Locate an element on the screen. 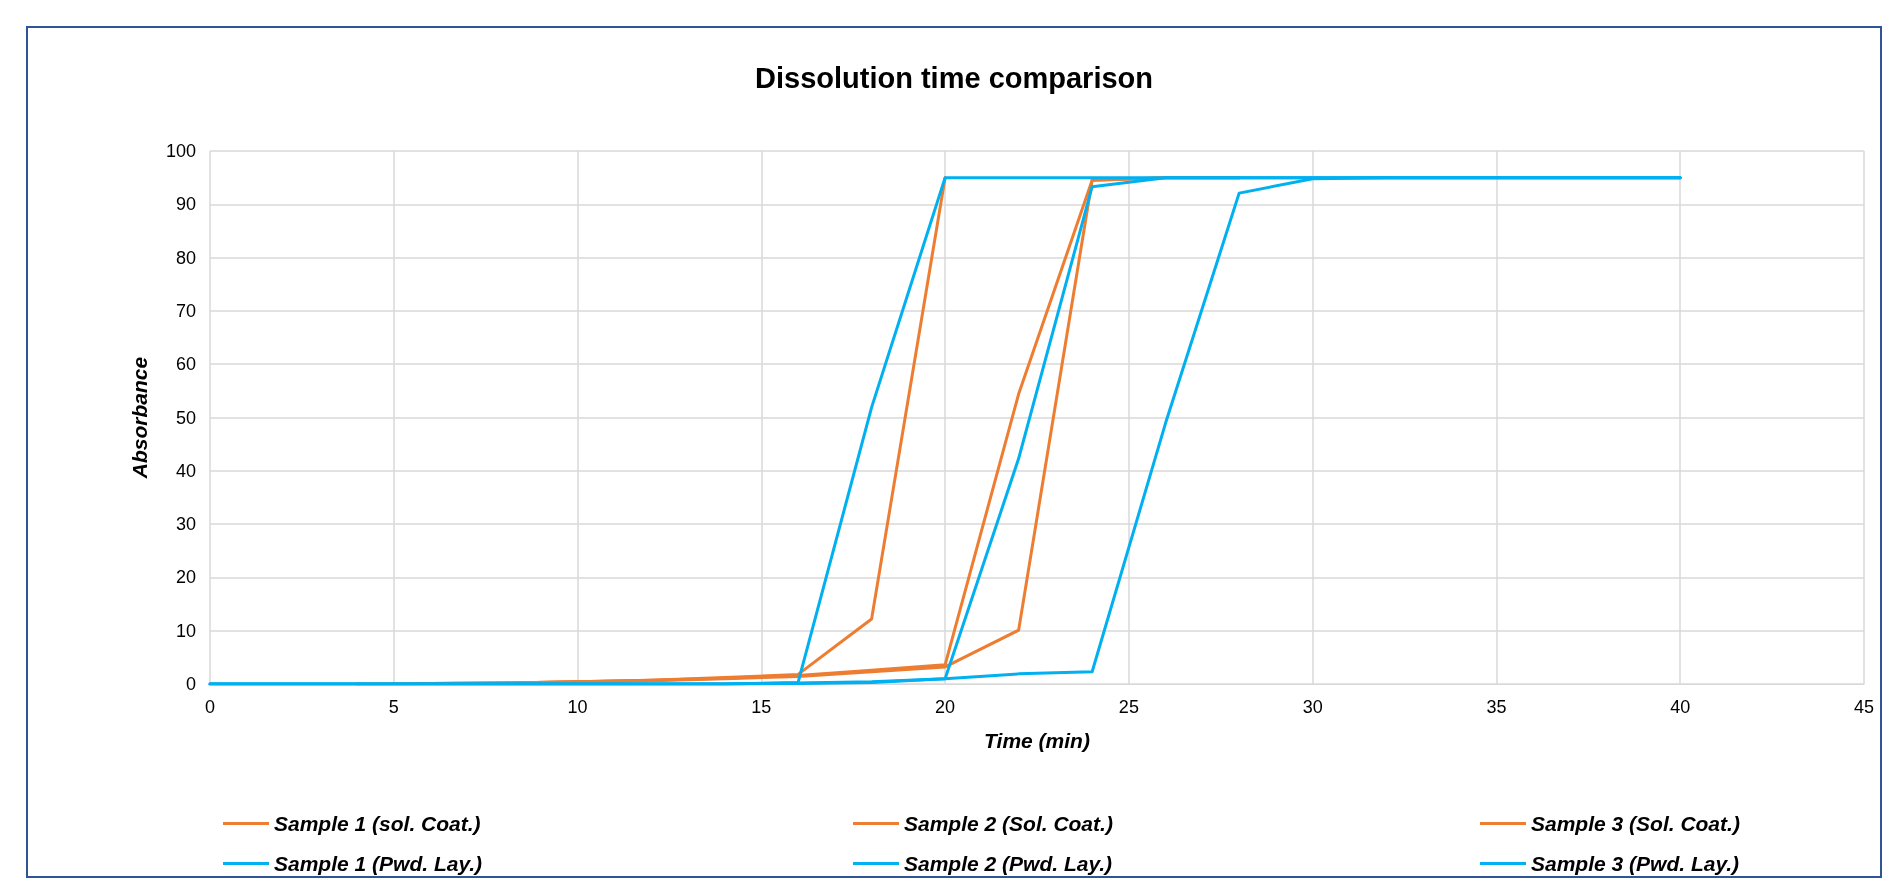 The width and height of the screenshot is (1884, 882). x-tick-label: 10 is located at coordinates (577, 707).